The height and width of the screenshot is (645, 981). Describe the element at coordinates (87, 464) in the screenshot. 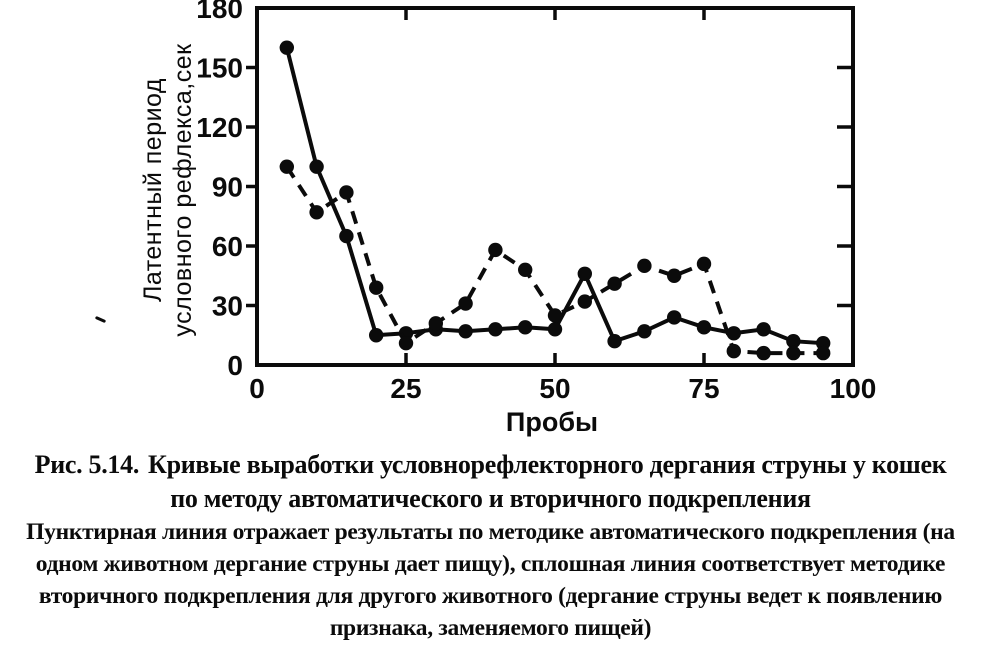

I see `figure-number-label: Рис. 5.14.` at that location.